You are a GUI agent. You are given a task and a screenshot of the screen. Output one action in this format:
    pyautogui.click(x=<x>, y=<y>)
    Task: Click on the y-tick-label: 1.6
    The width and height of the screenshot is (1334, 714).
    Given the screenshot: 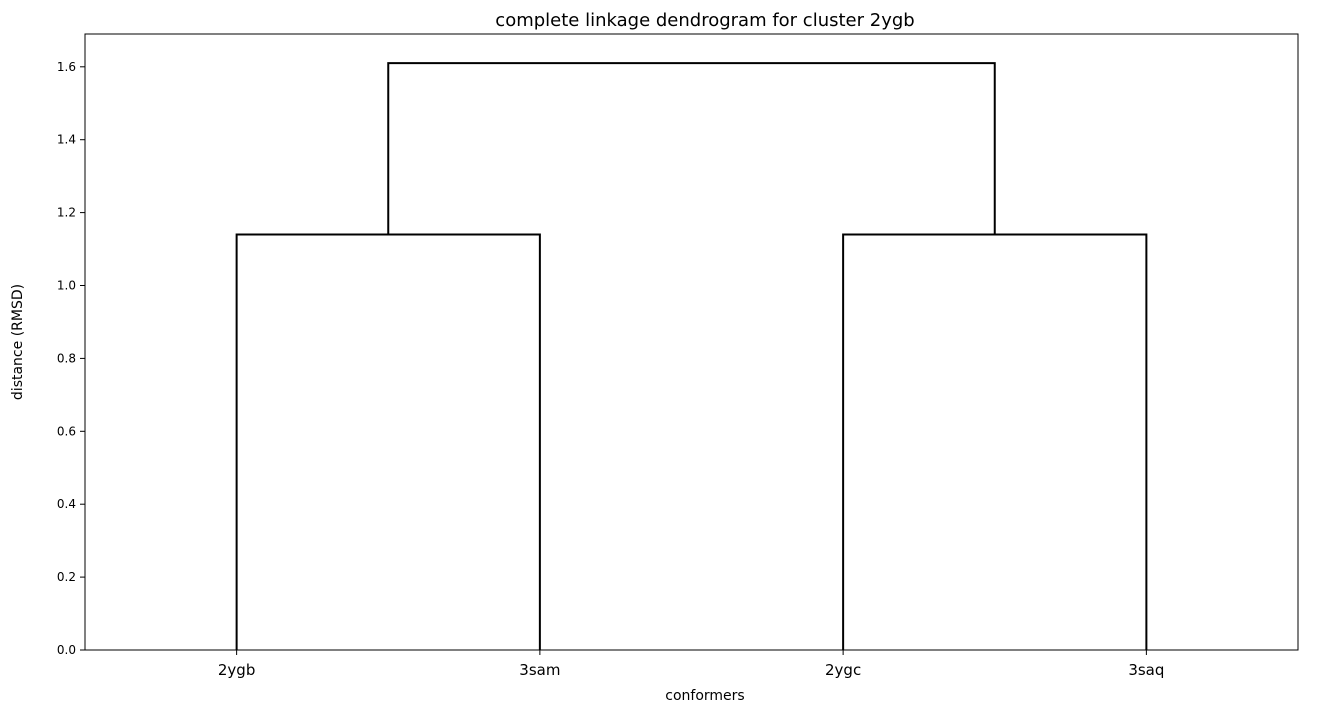 What is the action you would take?
    pyautogui.click(x=66, y=67)
    